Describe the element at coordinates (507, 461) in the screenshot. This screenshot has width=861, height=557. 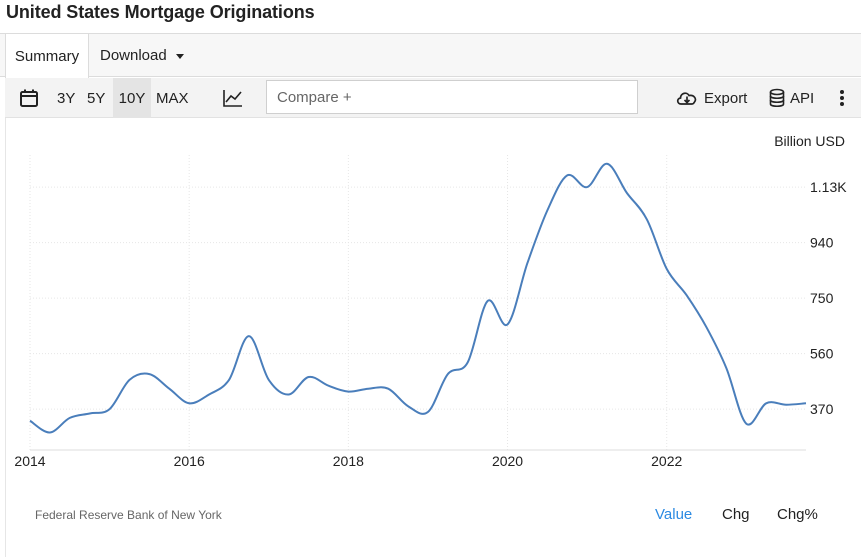
I see `x-tick-label: 2020` at that location.